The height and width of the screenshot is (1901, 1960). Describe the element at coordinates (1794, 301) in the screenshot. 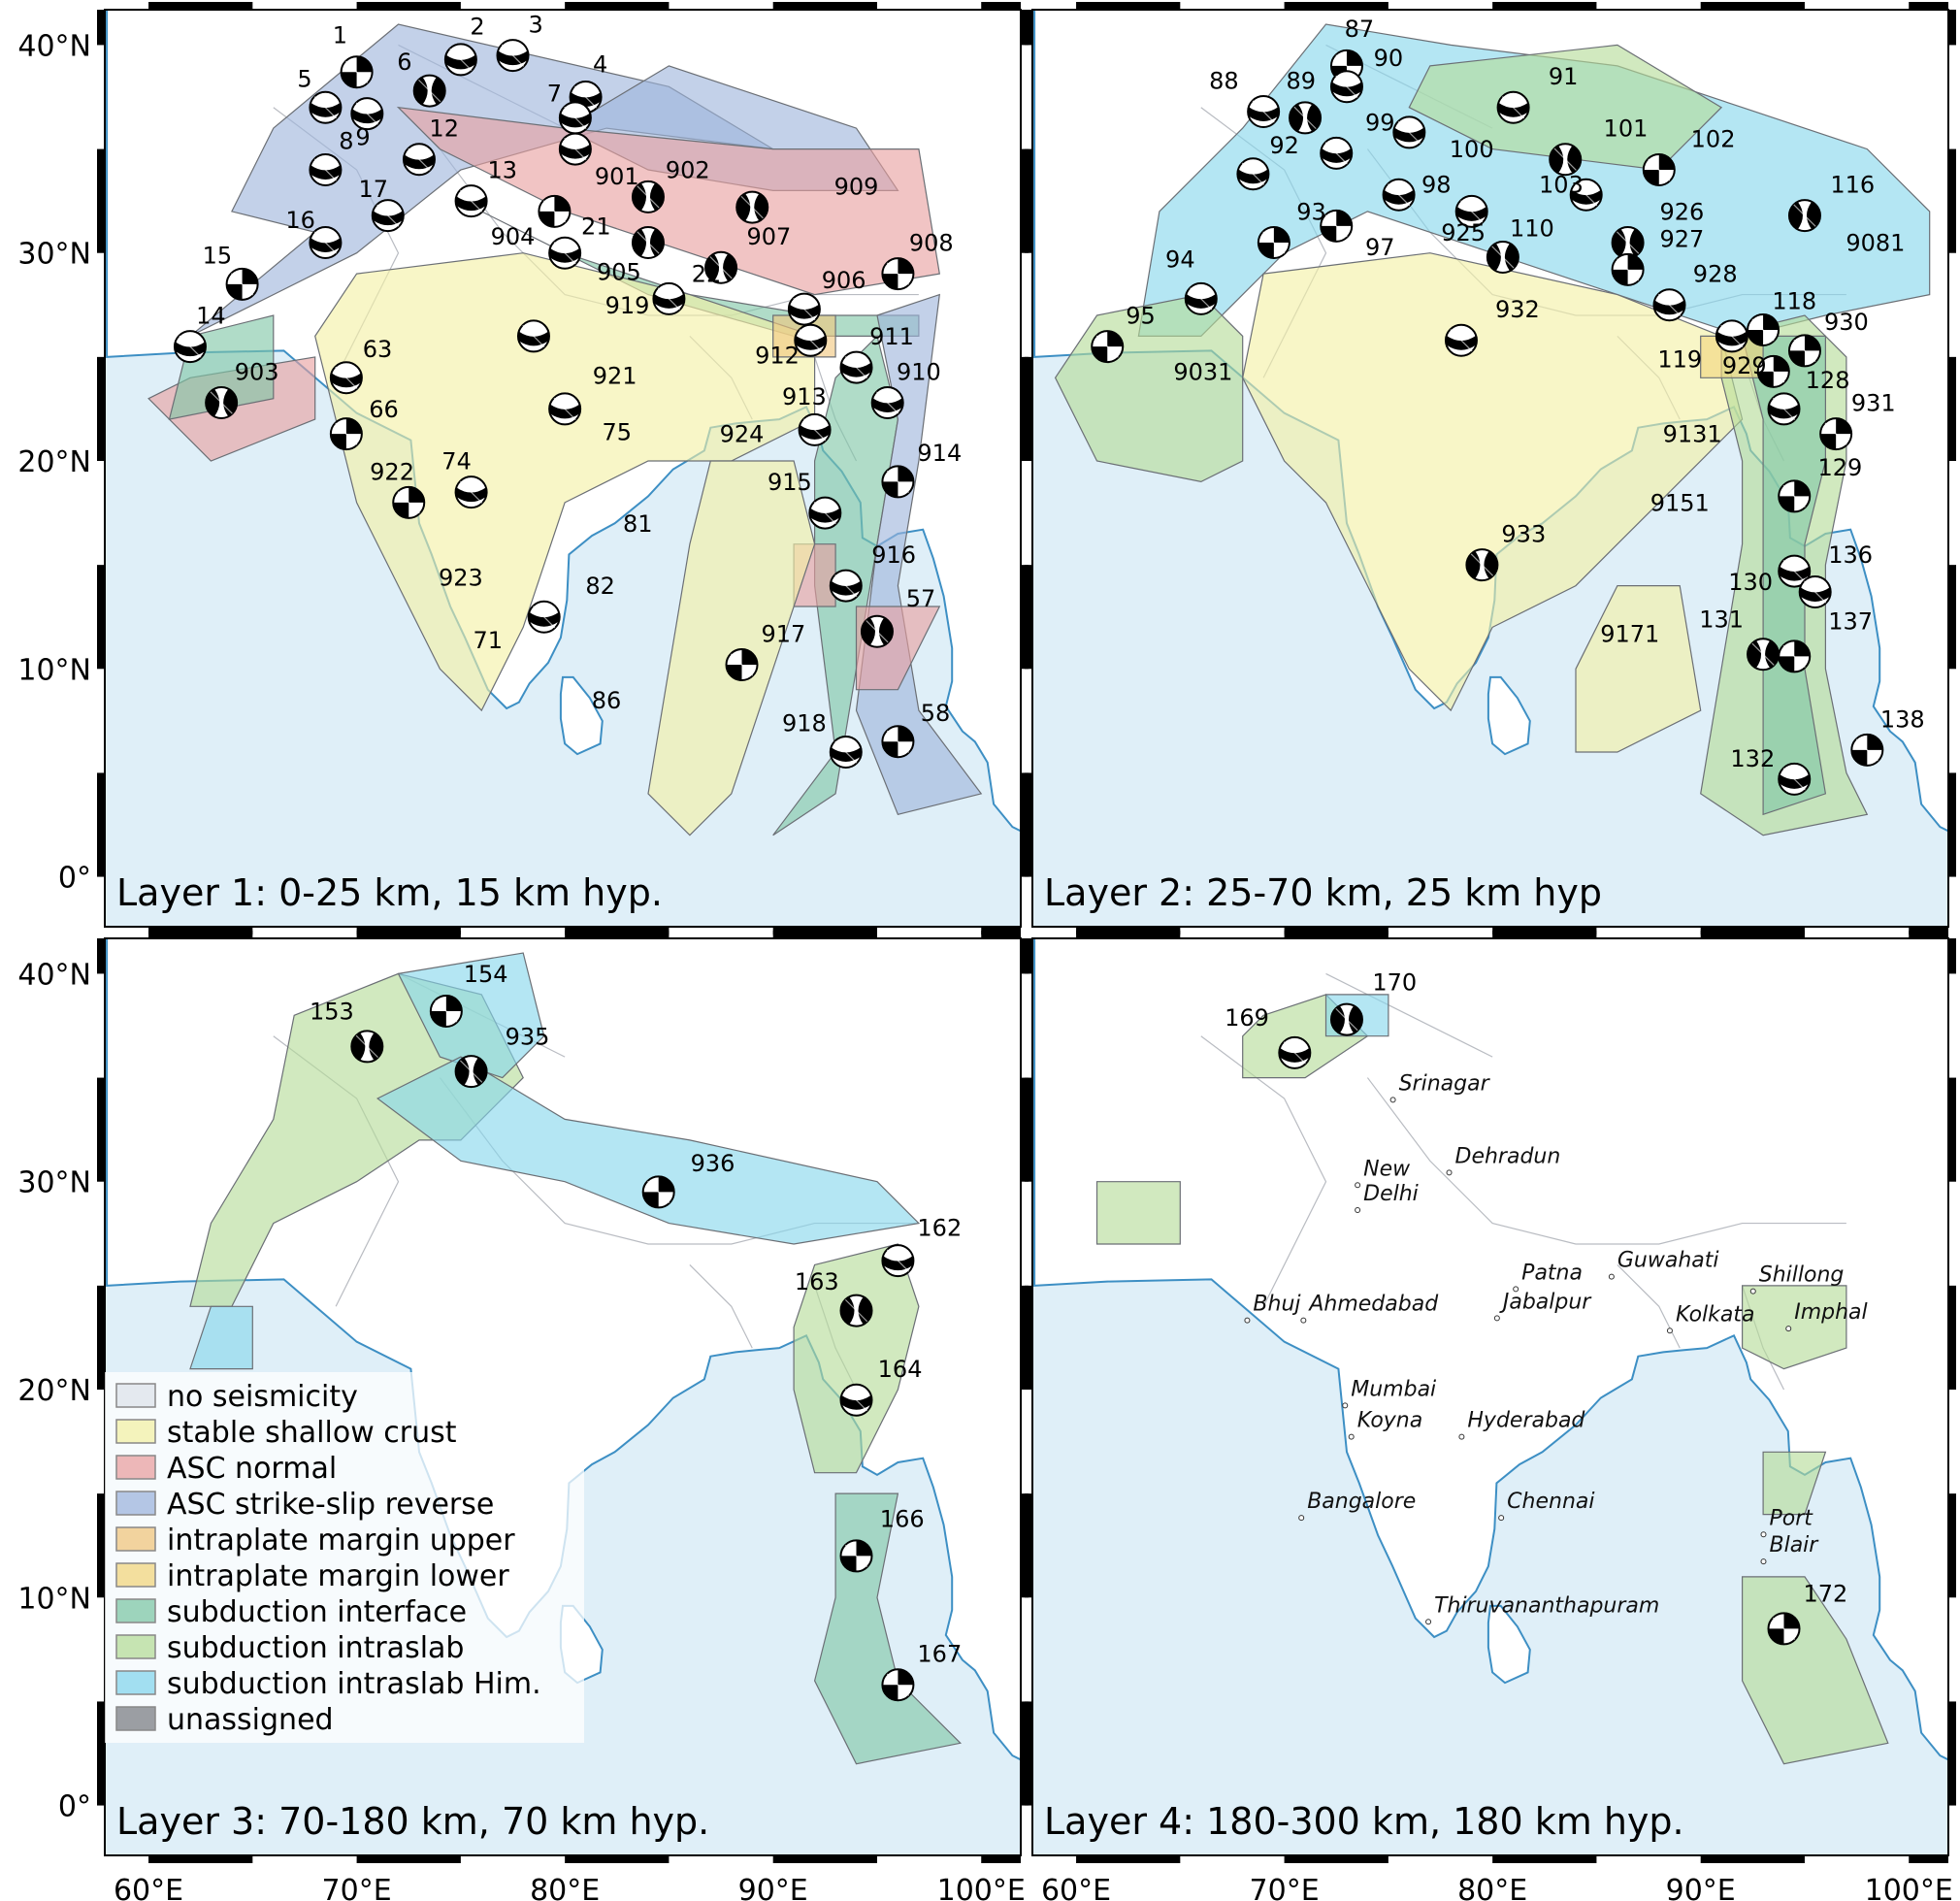

I see `zone-id-label: 118` at that location.